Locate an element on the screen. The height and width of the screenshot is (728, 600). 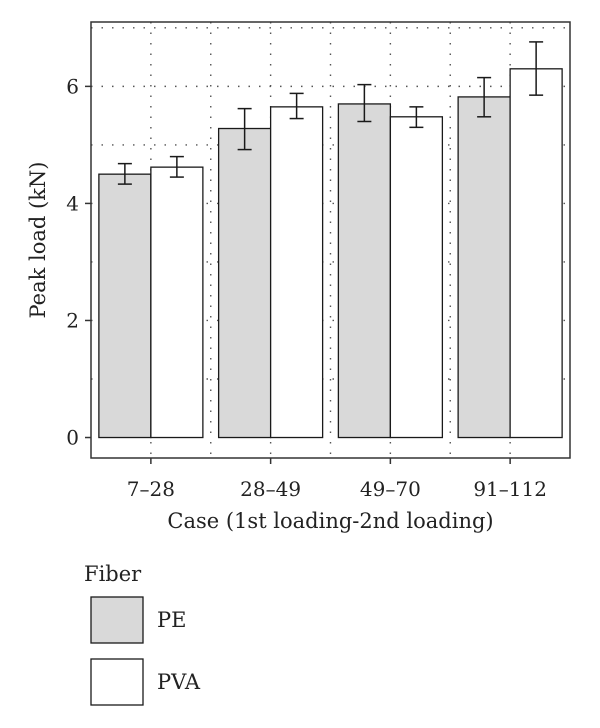
x-axis-title: Case (1st loading-2nd loading) is located at coordinates (330, 521).